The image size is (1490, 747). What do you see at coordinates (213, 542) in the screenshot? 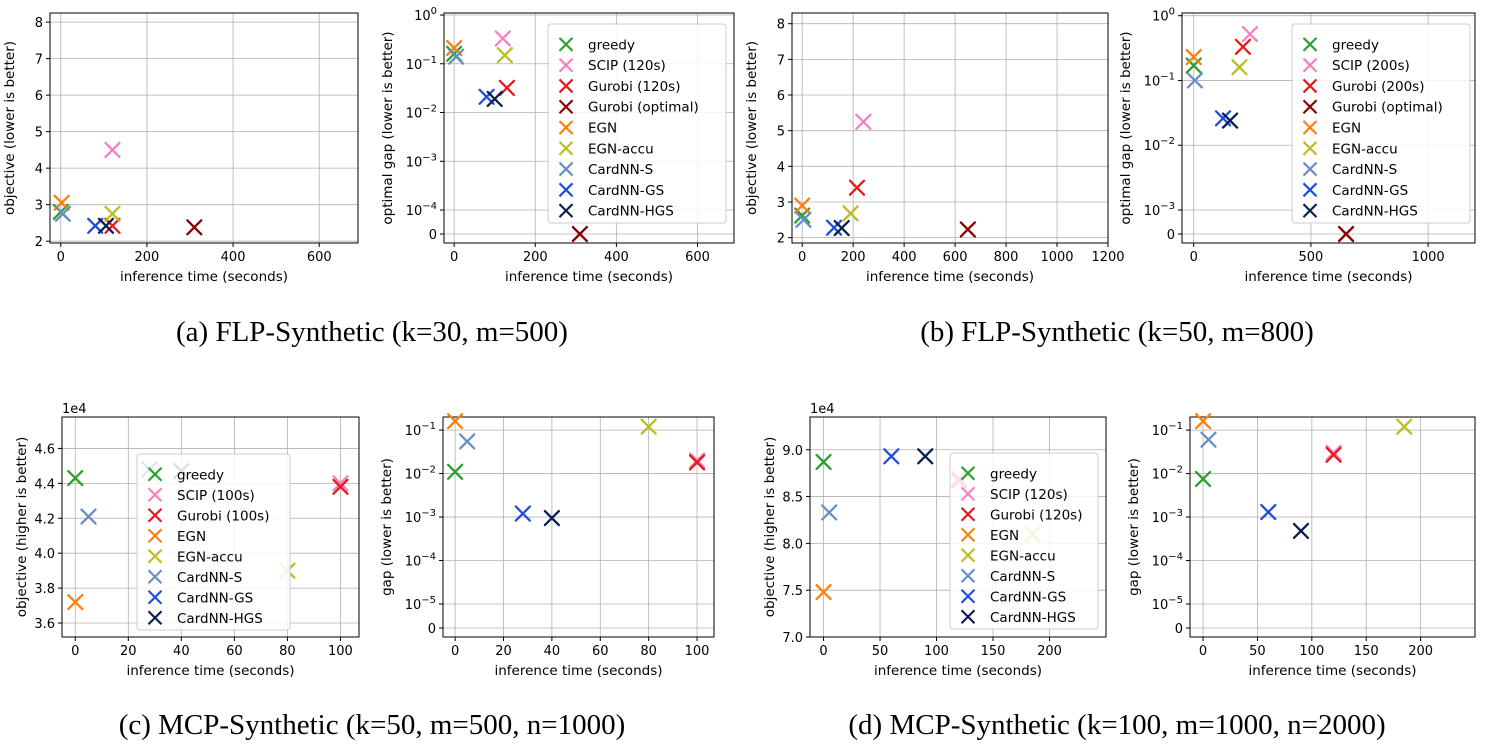
I see `legend-box` at bounding box center [213, 542].